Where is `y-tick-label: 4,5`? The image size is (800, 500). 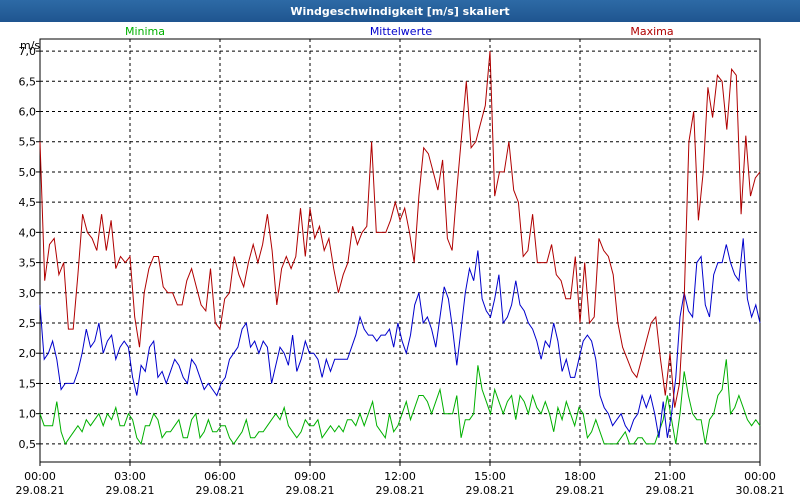
y-tick-label: 4,5 is located at coordinates (28, 202).